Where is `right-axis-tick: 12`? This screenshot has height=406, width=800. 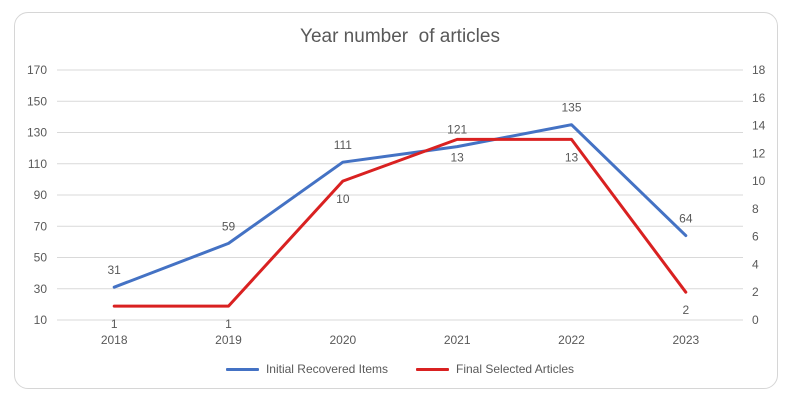
right-axis-tick: 12 is located at coordinates (759, 153).